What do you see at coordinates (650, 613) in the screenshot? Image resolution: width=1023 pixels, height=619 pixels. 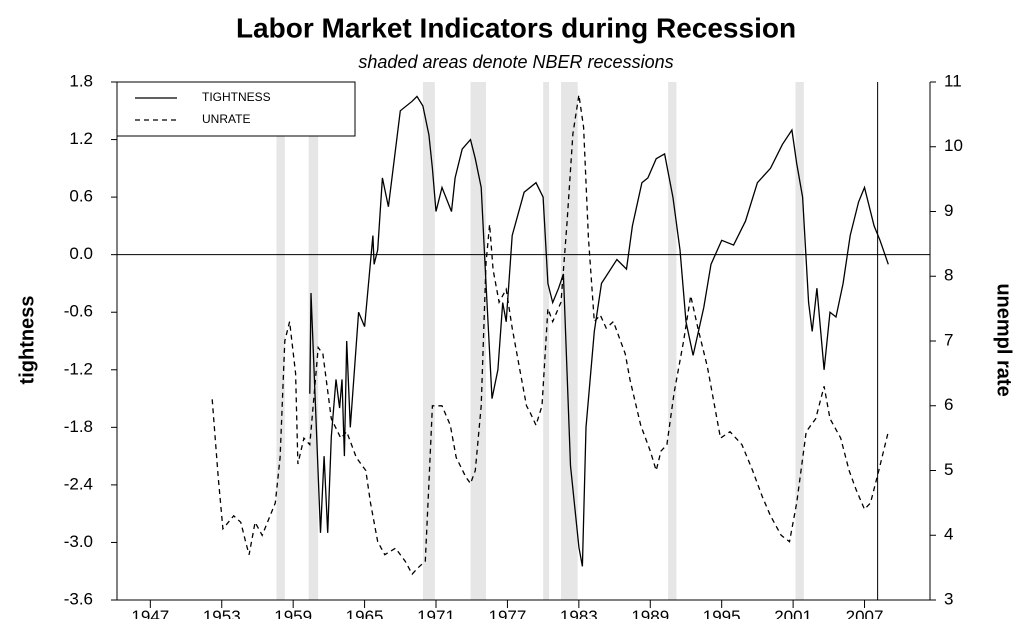 I see `x-tick-label: 1989` at bounding box center [650, 613].